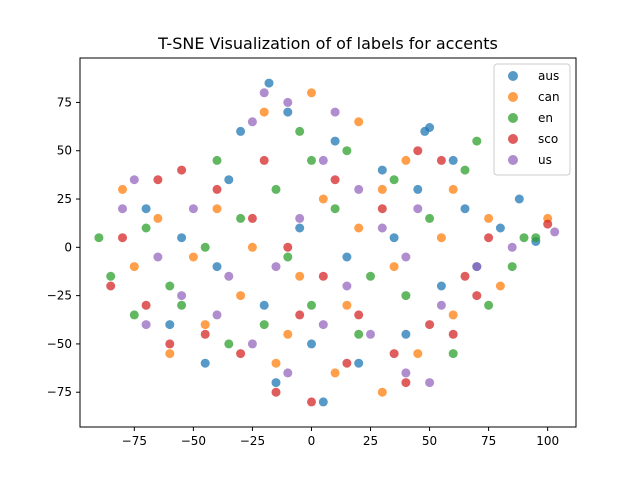 Image resolution: width=640 pixels, height=480 pixels. Describe the element at coordinates (370, 441) in the screenshot. I see `x-tick-label: 25` at that location.